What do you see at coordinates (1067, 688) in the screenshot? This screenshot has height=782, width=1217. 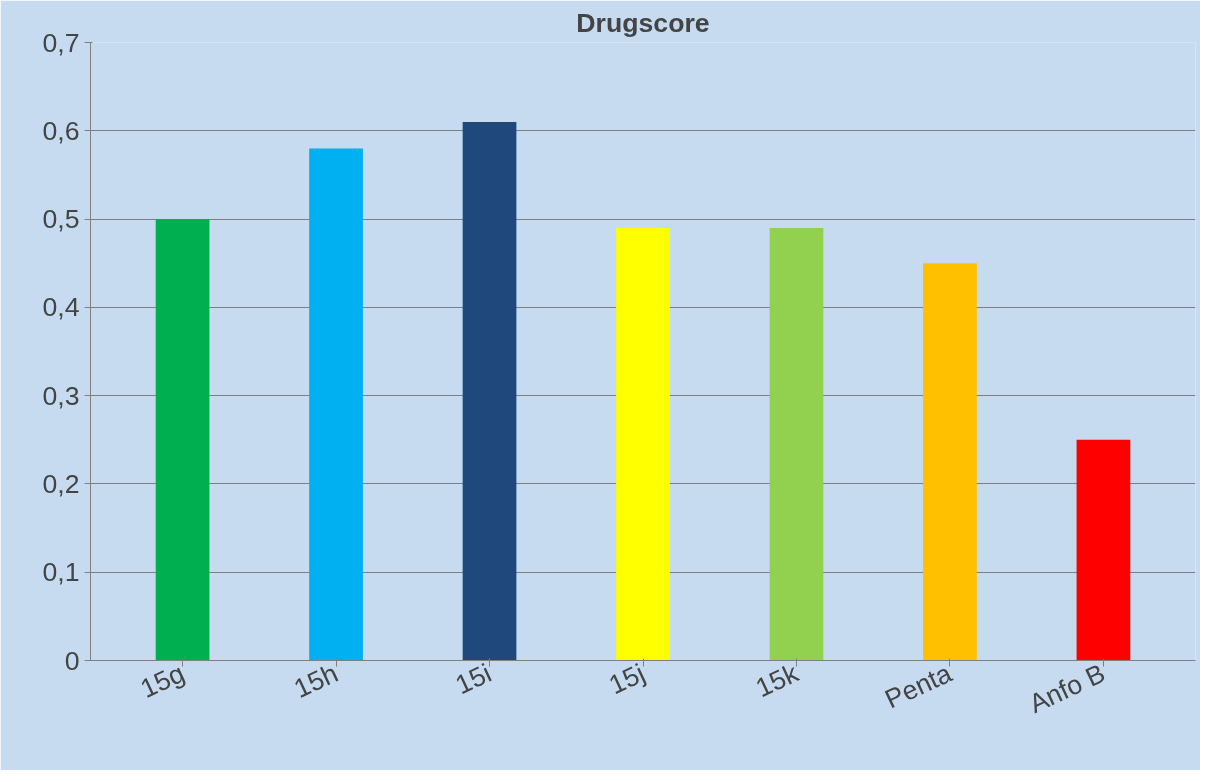 I see `x-tick-label: Anfo B` at bounding box center [1067, 688].